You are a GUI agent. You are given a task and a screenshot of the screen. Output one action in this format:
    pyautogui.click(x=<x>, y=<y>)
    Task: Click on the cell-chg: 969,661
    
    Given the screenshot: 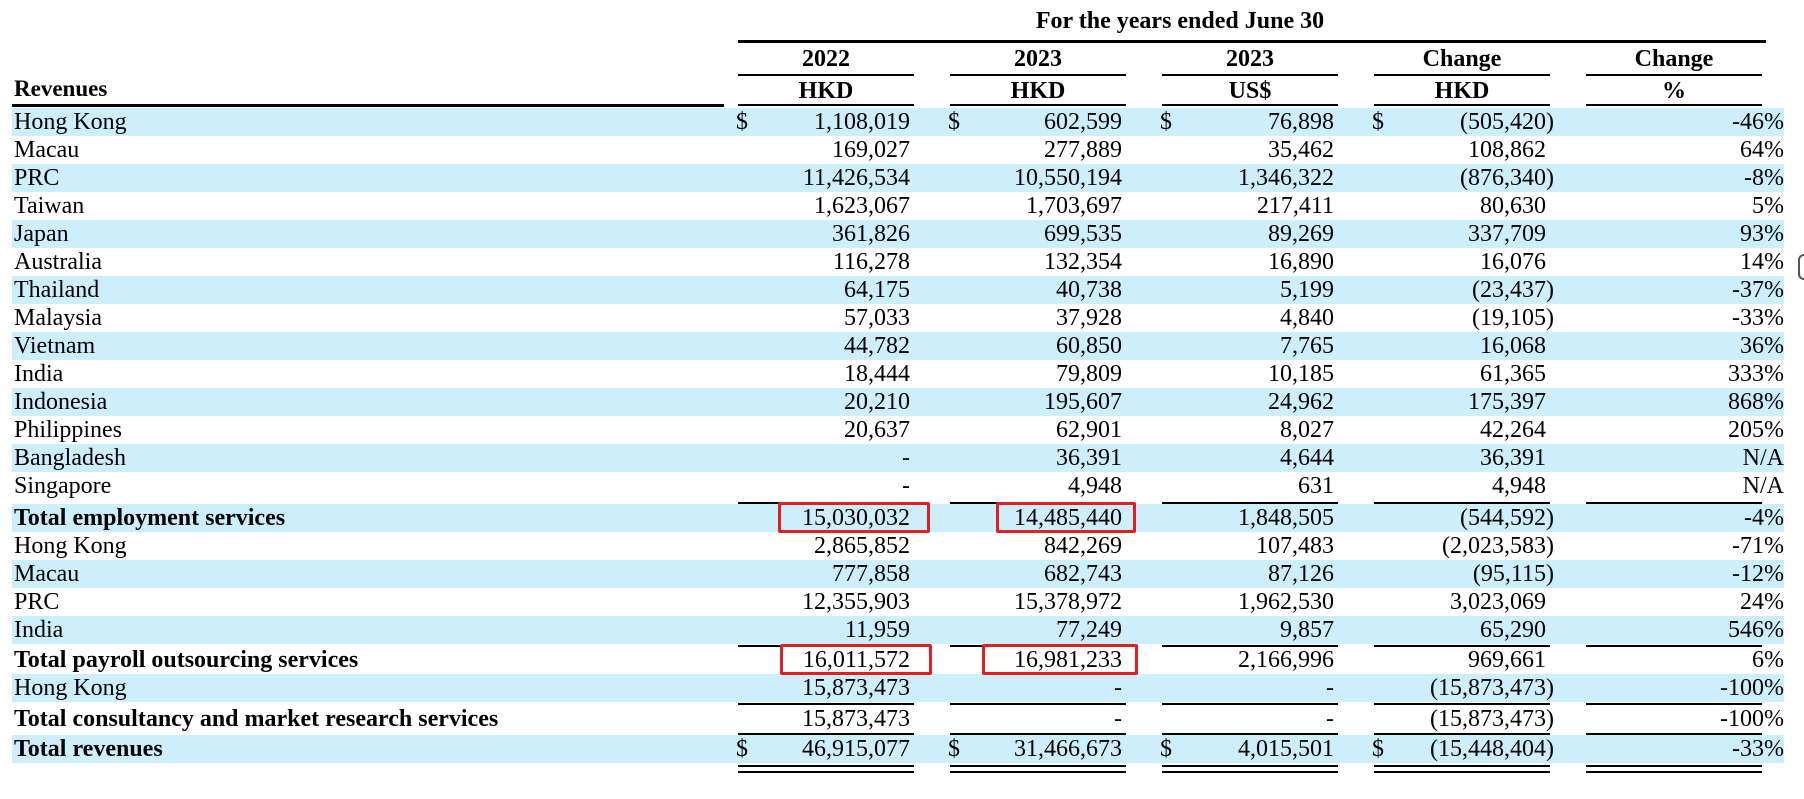 What is the action you would take?
    pyautogui.click(x=1507, y=660)
    